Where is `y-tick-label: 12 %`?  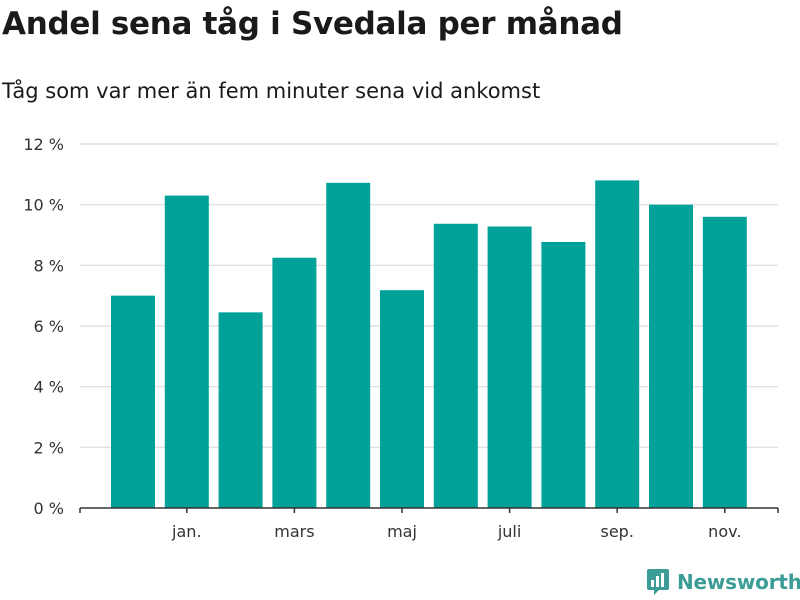 y-tick-label: 12 % is located at coordinates (43, 144).